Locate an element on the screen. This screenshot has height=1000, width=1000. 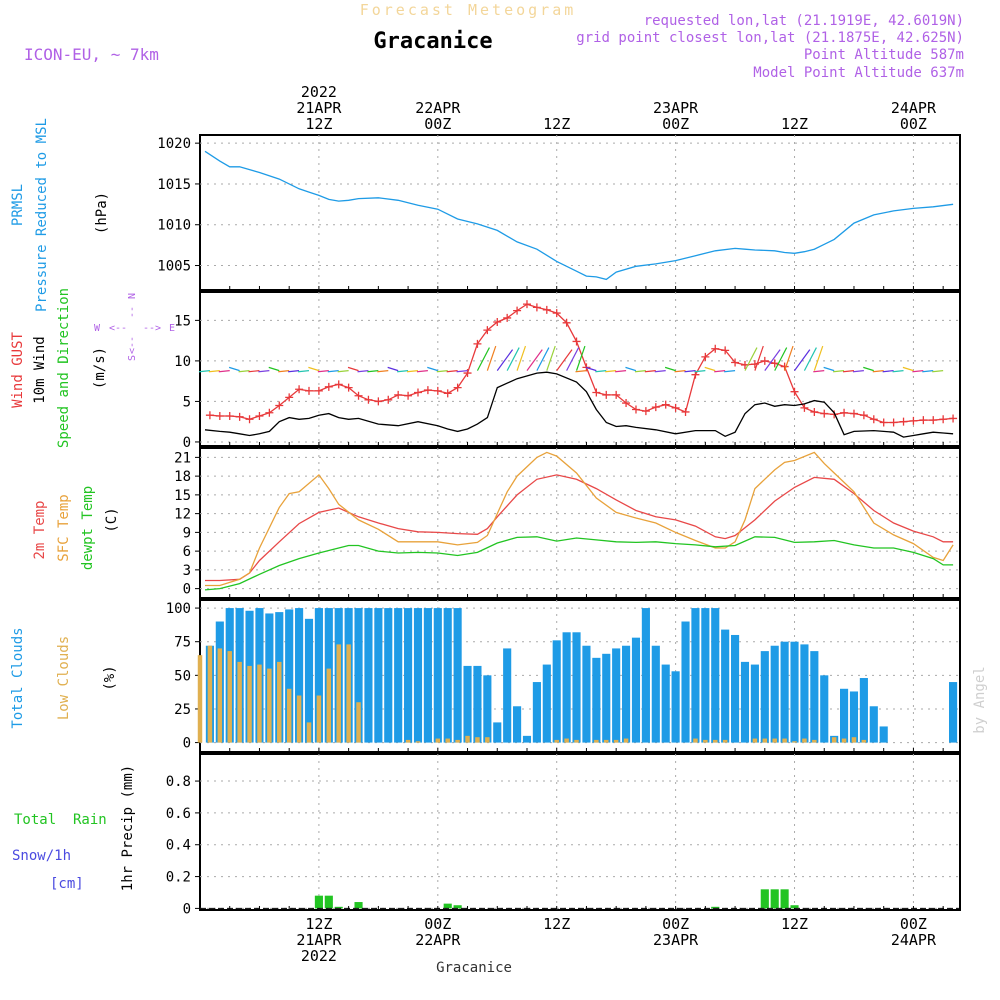
temp-dew-label: dewpt Temp is located at coordinates (88, 528).